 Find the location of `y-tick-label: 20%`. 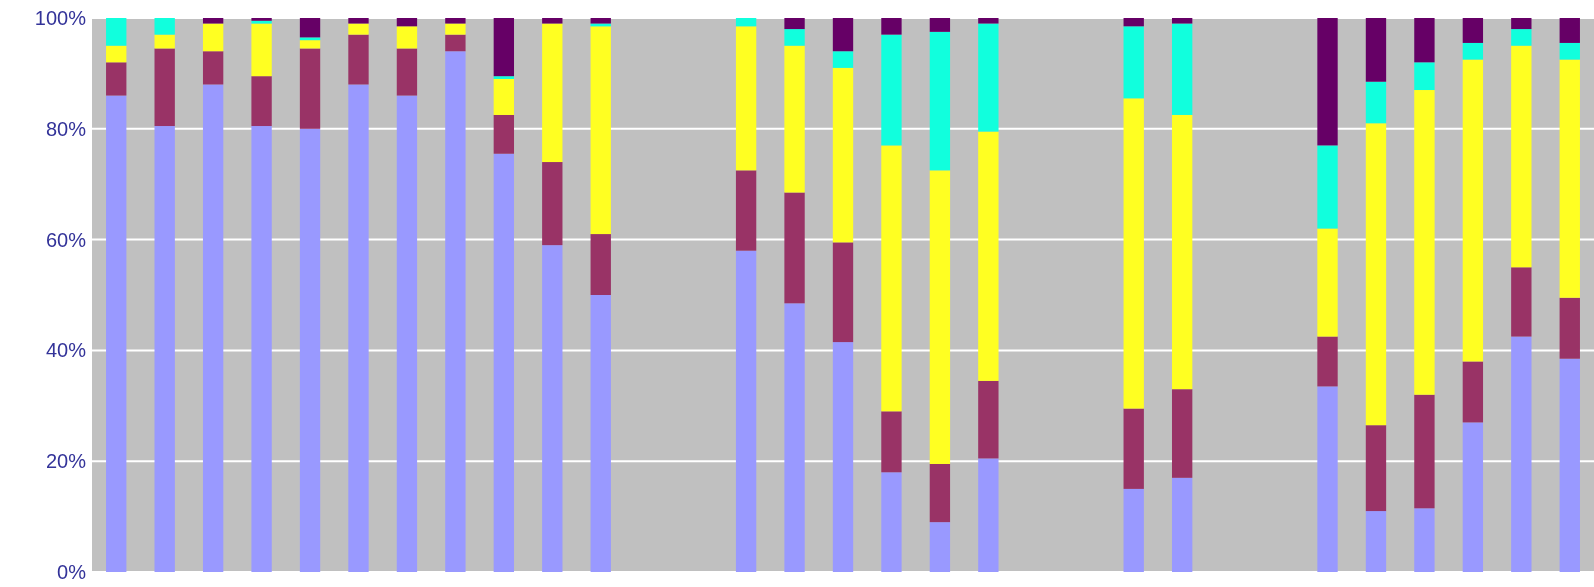

y-tick-label: 20% is located at coordinates (66, 461).